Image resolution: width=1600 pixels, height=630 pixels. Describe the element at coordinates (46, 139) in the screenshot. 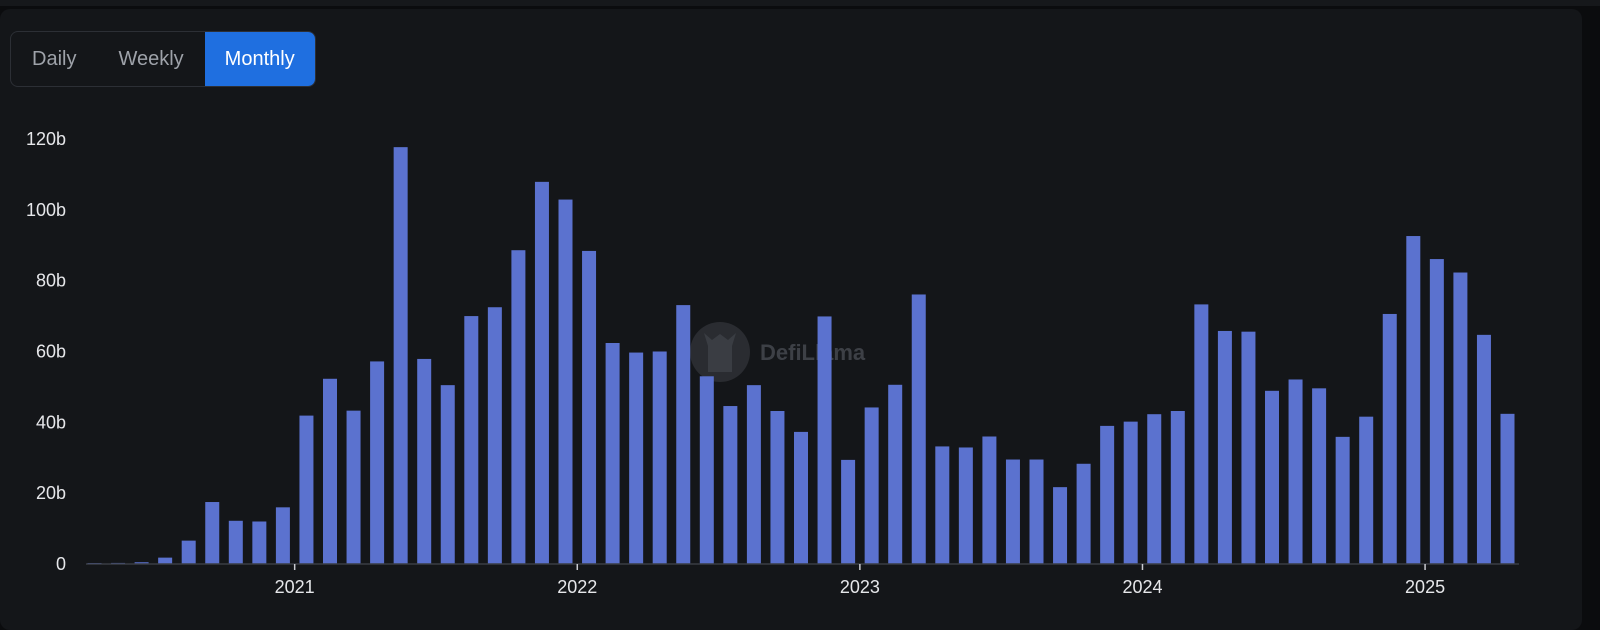

I see `y-tick-label: 120b` at that location.